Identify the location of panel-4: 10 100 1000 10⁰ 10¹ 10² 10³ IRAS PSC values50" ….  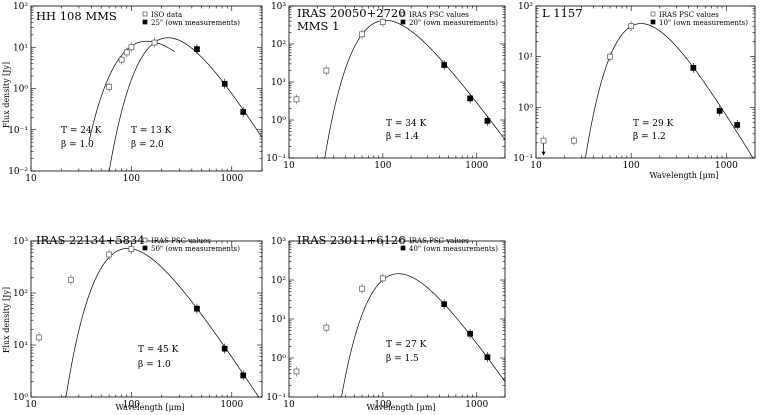
(132, 322).